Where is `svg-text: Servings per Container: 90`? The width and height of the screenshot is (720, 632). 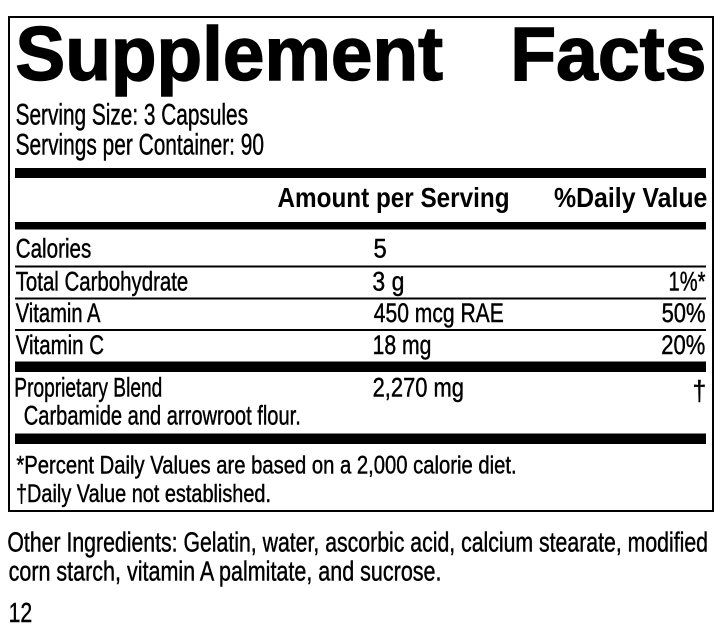
svg-text: Servings per Container: 90 is located at coordinates (140, 144).